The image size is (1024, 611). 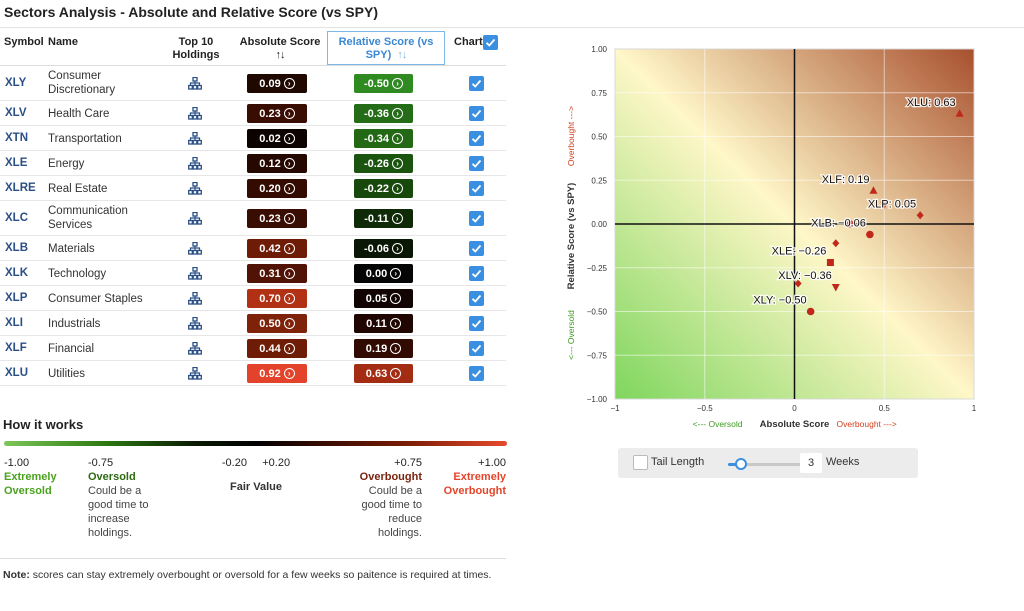 What do you see at coordinates (30, 477) in the screenshot?
I see `legend-extremely-oversold: -1.00 Extremely Oversold` at bounding box center [30, 477].